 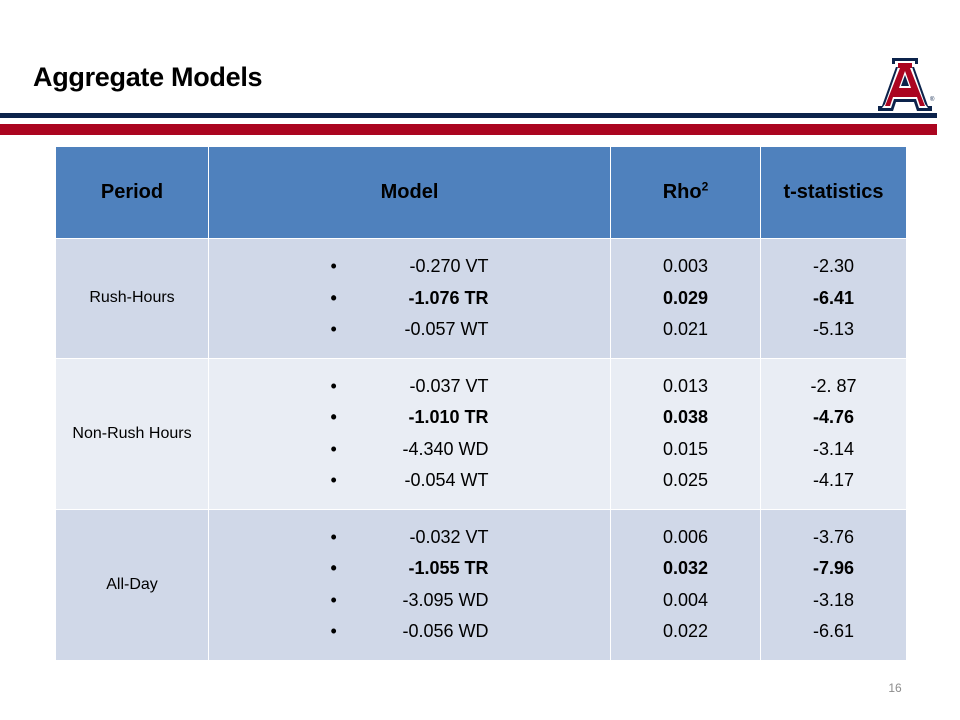 What do you see at coordinates (448, 417) in the screenshot?
I see `model-term-text: -1.010 TR` at bounding box center [448, 417].